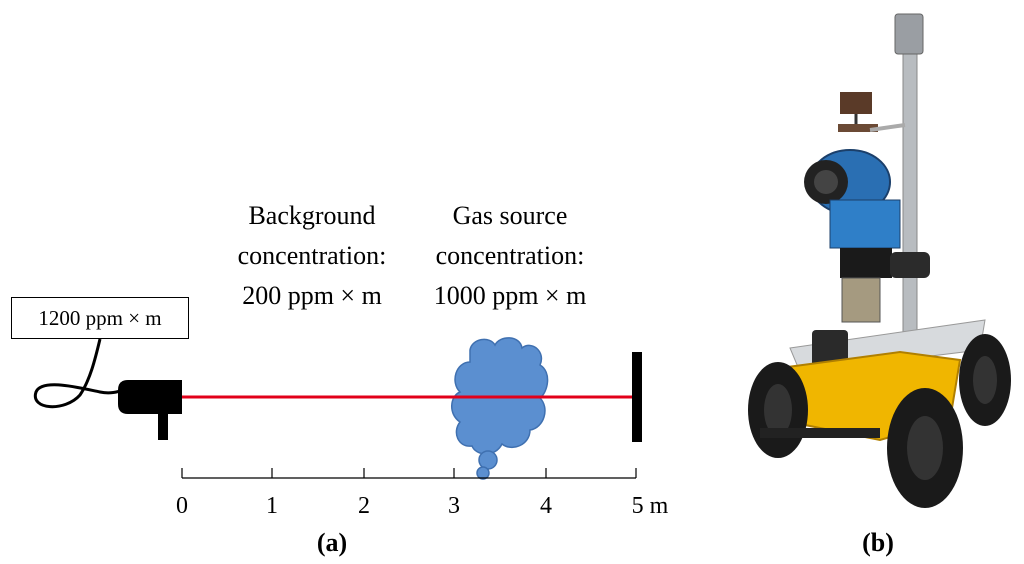 This screenshot has height=564, width=1024. What do you see at coordinates (312, 215) in the screenshot?
I see `background-label-line1: Background` at bounding box center [312, 215].